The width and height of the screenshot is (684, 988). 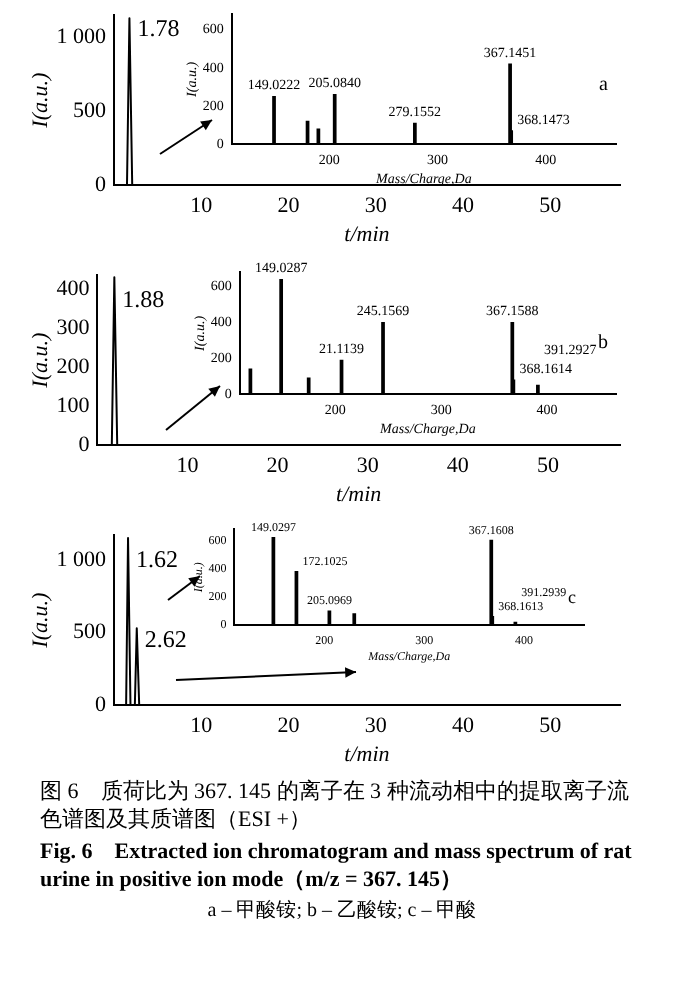 I want to click on annotation: 1.62, so click(x=157, y=558).